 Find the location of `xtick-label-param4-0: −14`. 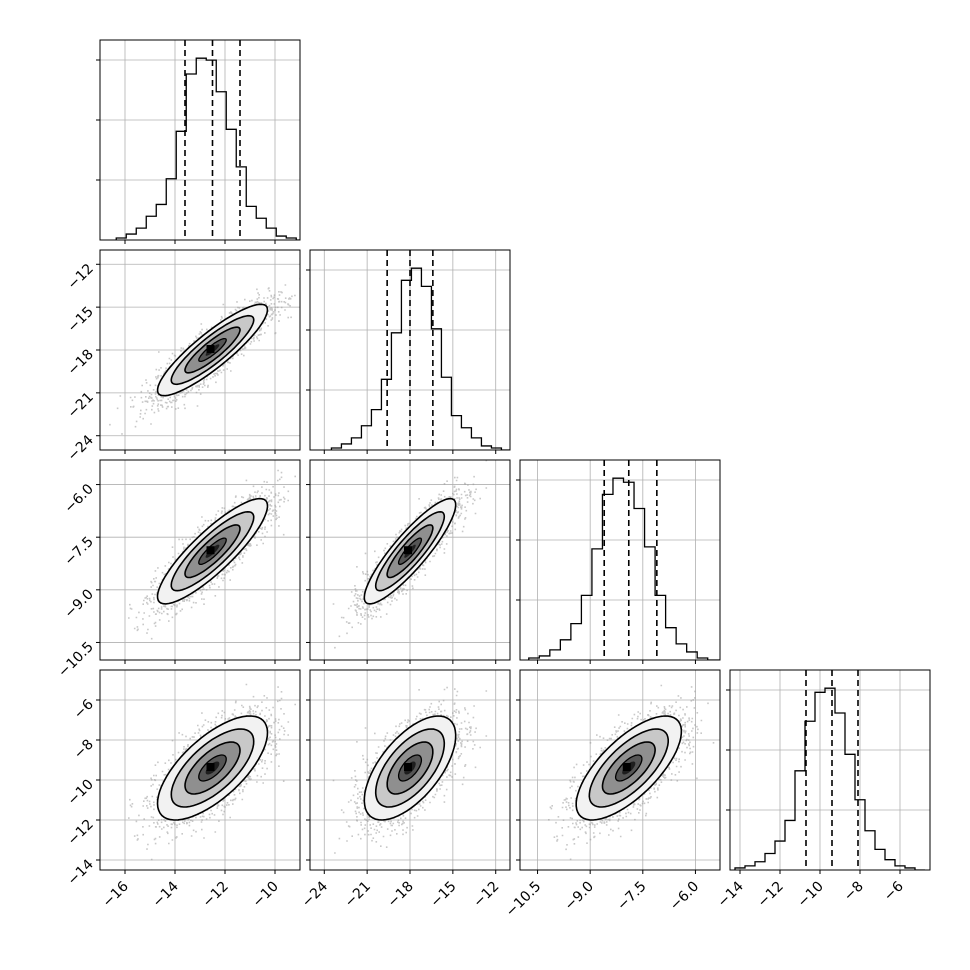

xtick-label-param4-0: −14 is located at coordinates (731, 894).